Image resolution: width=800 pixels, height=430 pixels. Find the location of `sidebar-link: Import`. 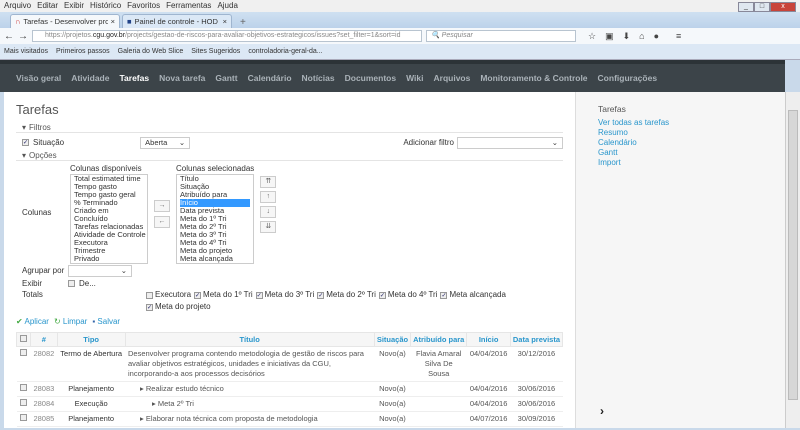

sidebar-link: Import is located at coordinates (609, 162).